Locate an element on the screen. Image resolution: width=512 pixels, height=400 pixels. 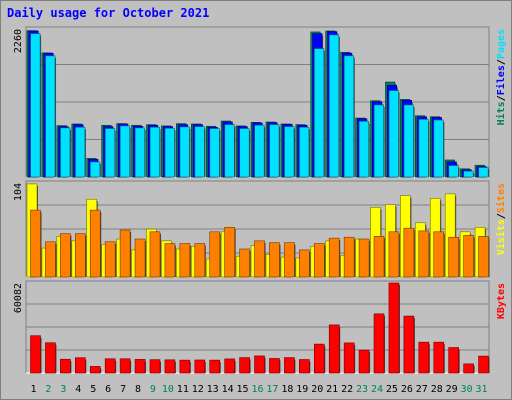
legend-label: Sites is located at coordinates (501, 198).